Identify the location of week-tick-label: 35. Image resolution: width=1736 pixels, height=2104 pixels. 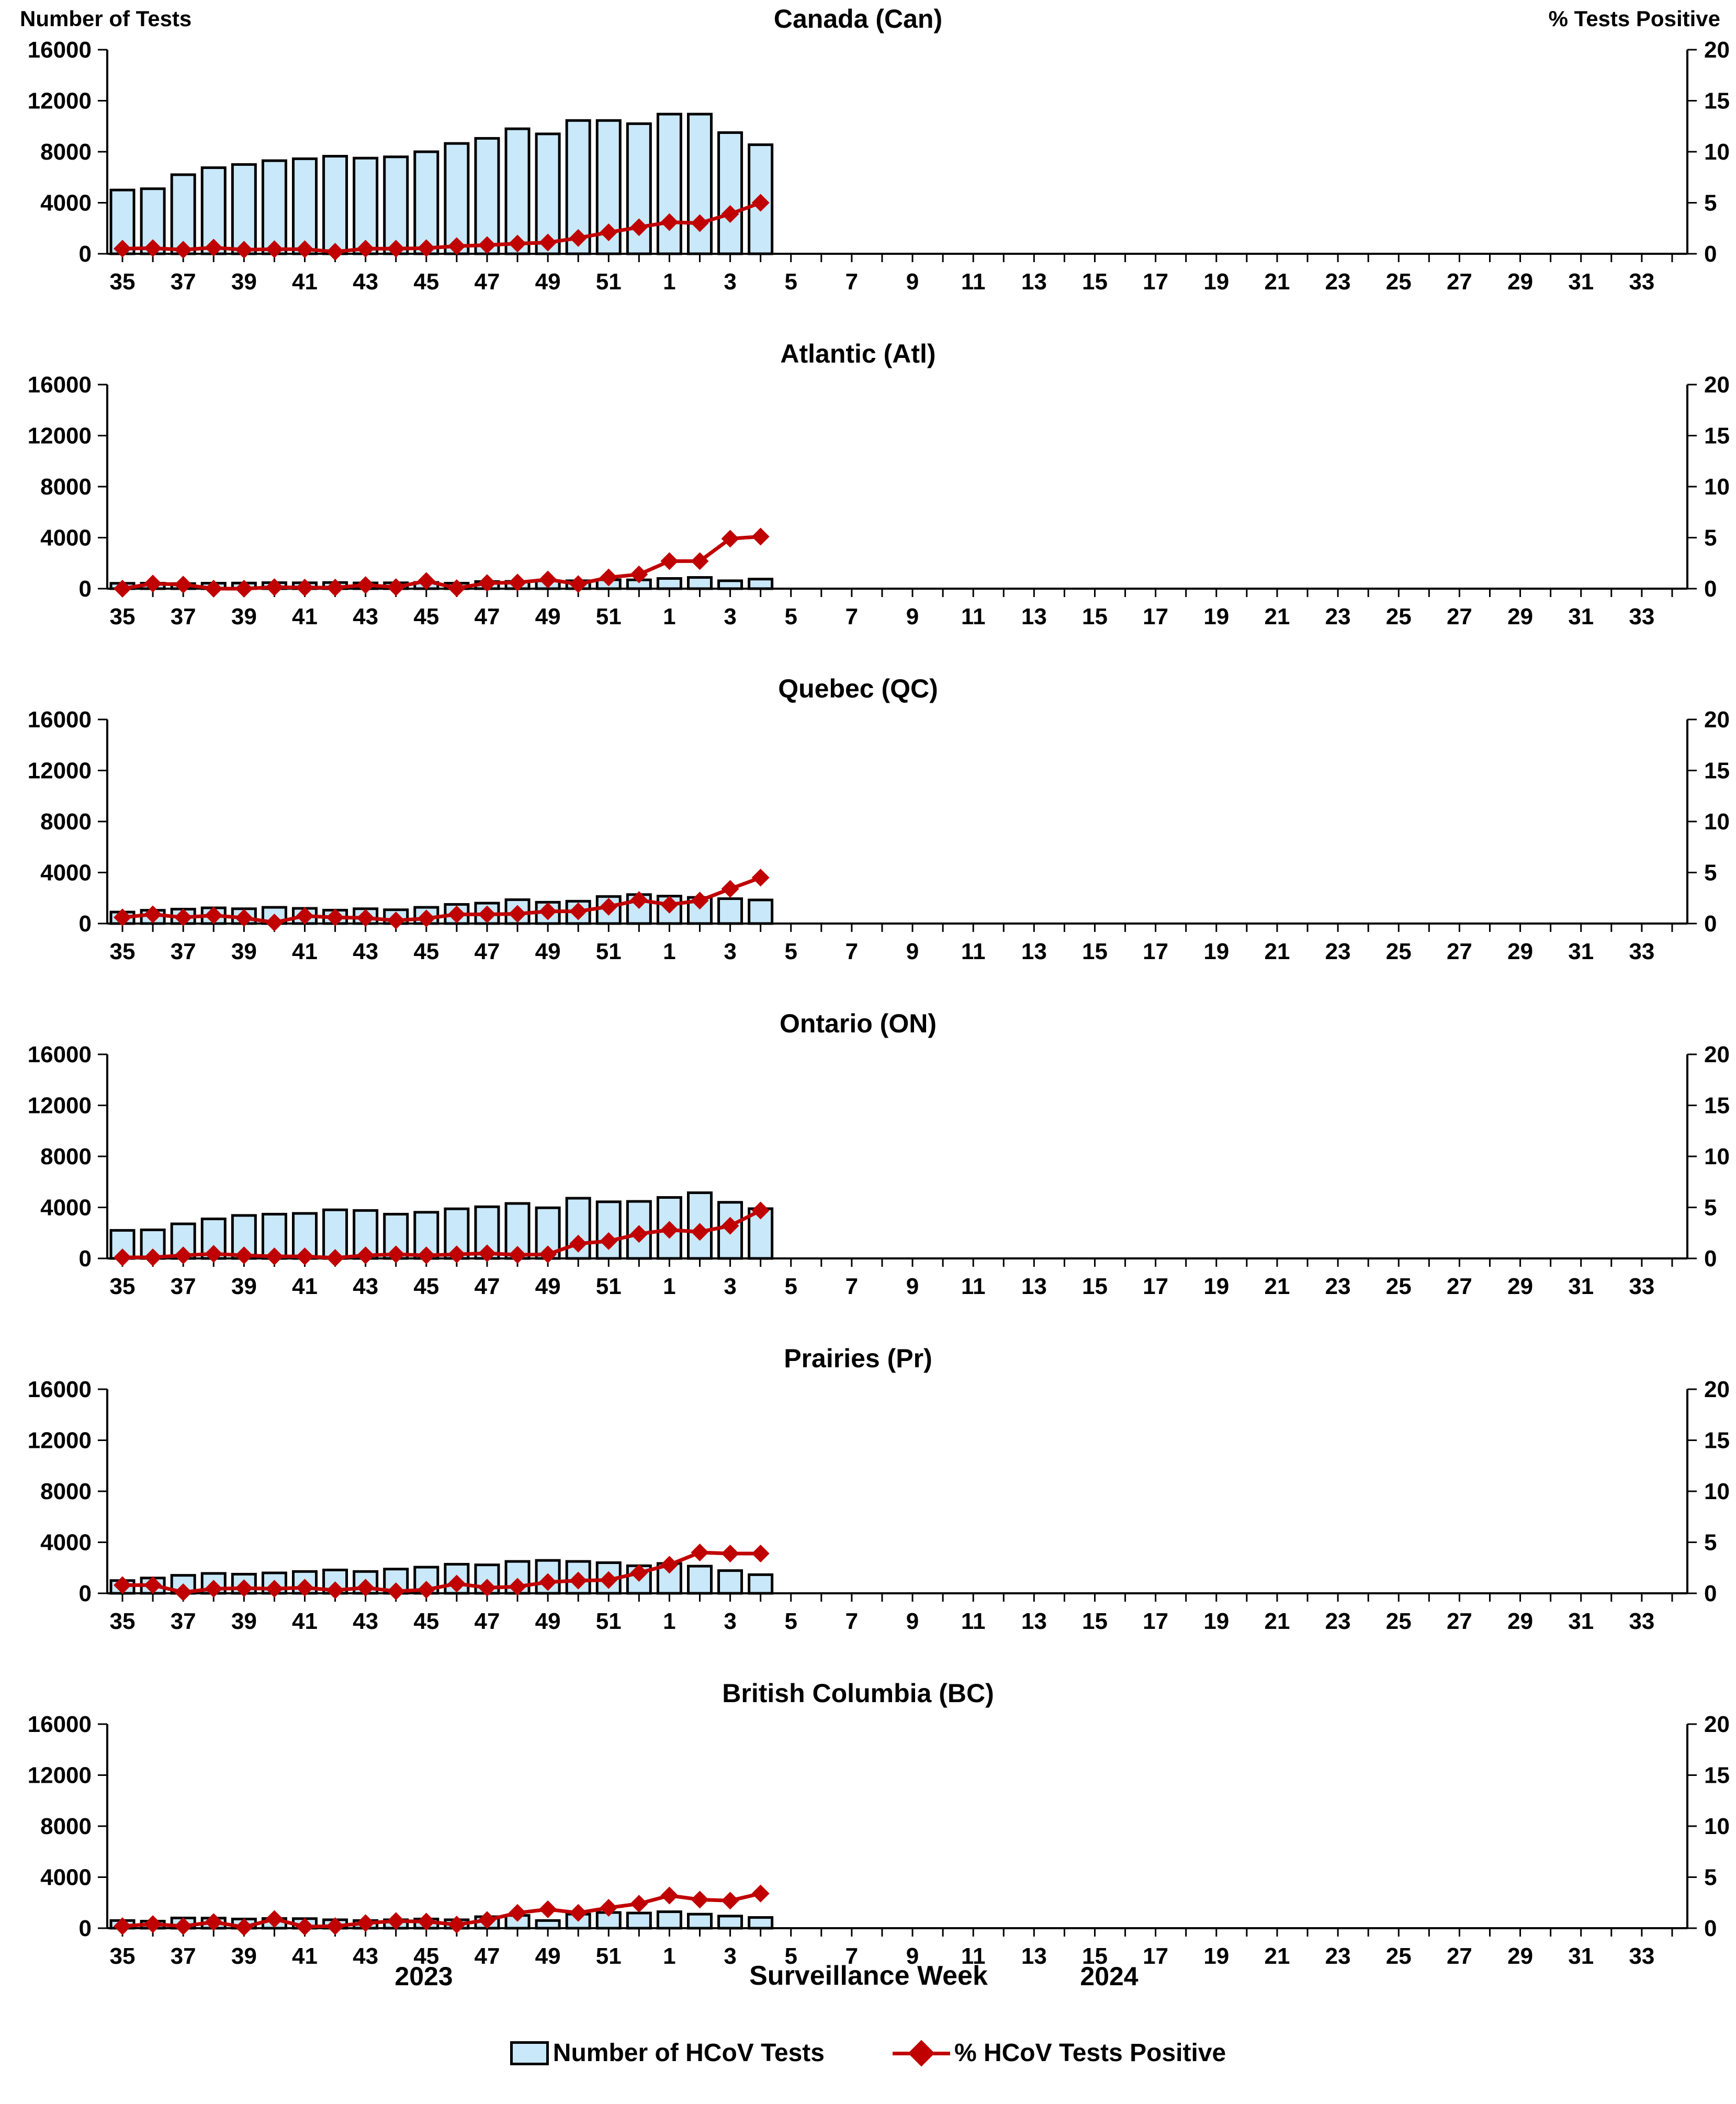
(123, 1286).